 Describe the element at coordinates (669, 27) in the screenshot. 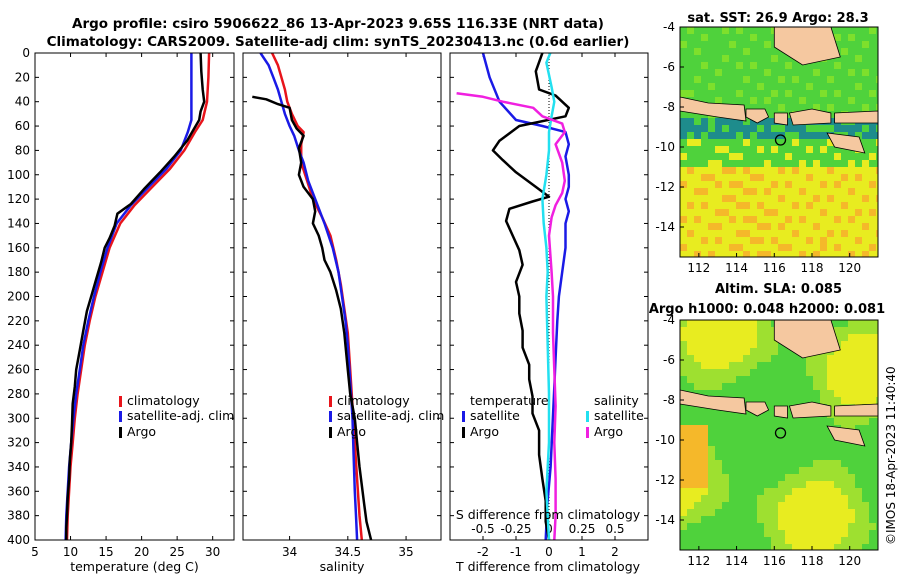

I see `lat-tick-label: -4` at that location.